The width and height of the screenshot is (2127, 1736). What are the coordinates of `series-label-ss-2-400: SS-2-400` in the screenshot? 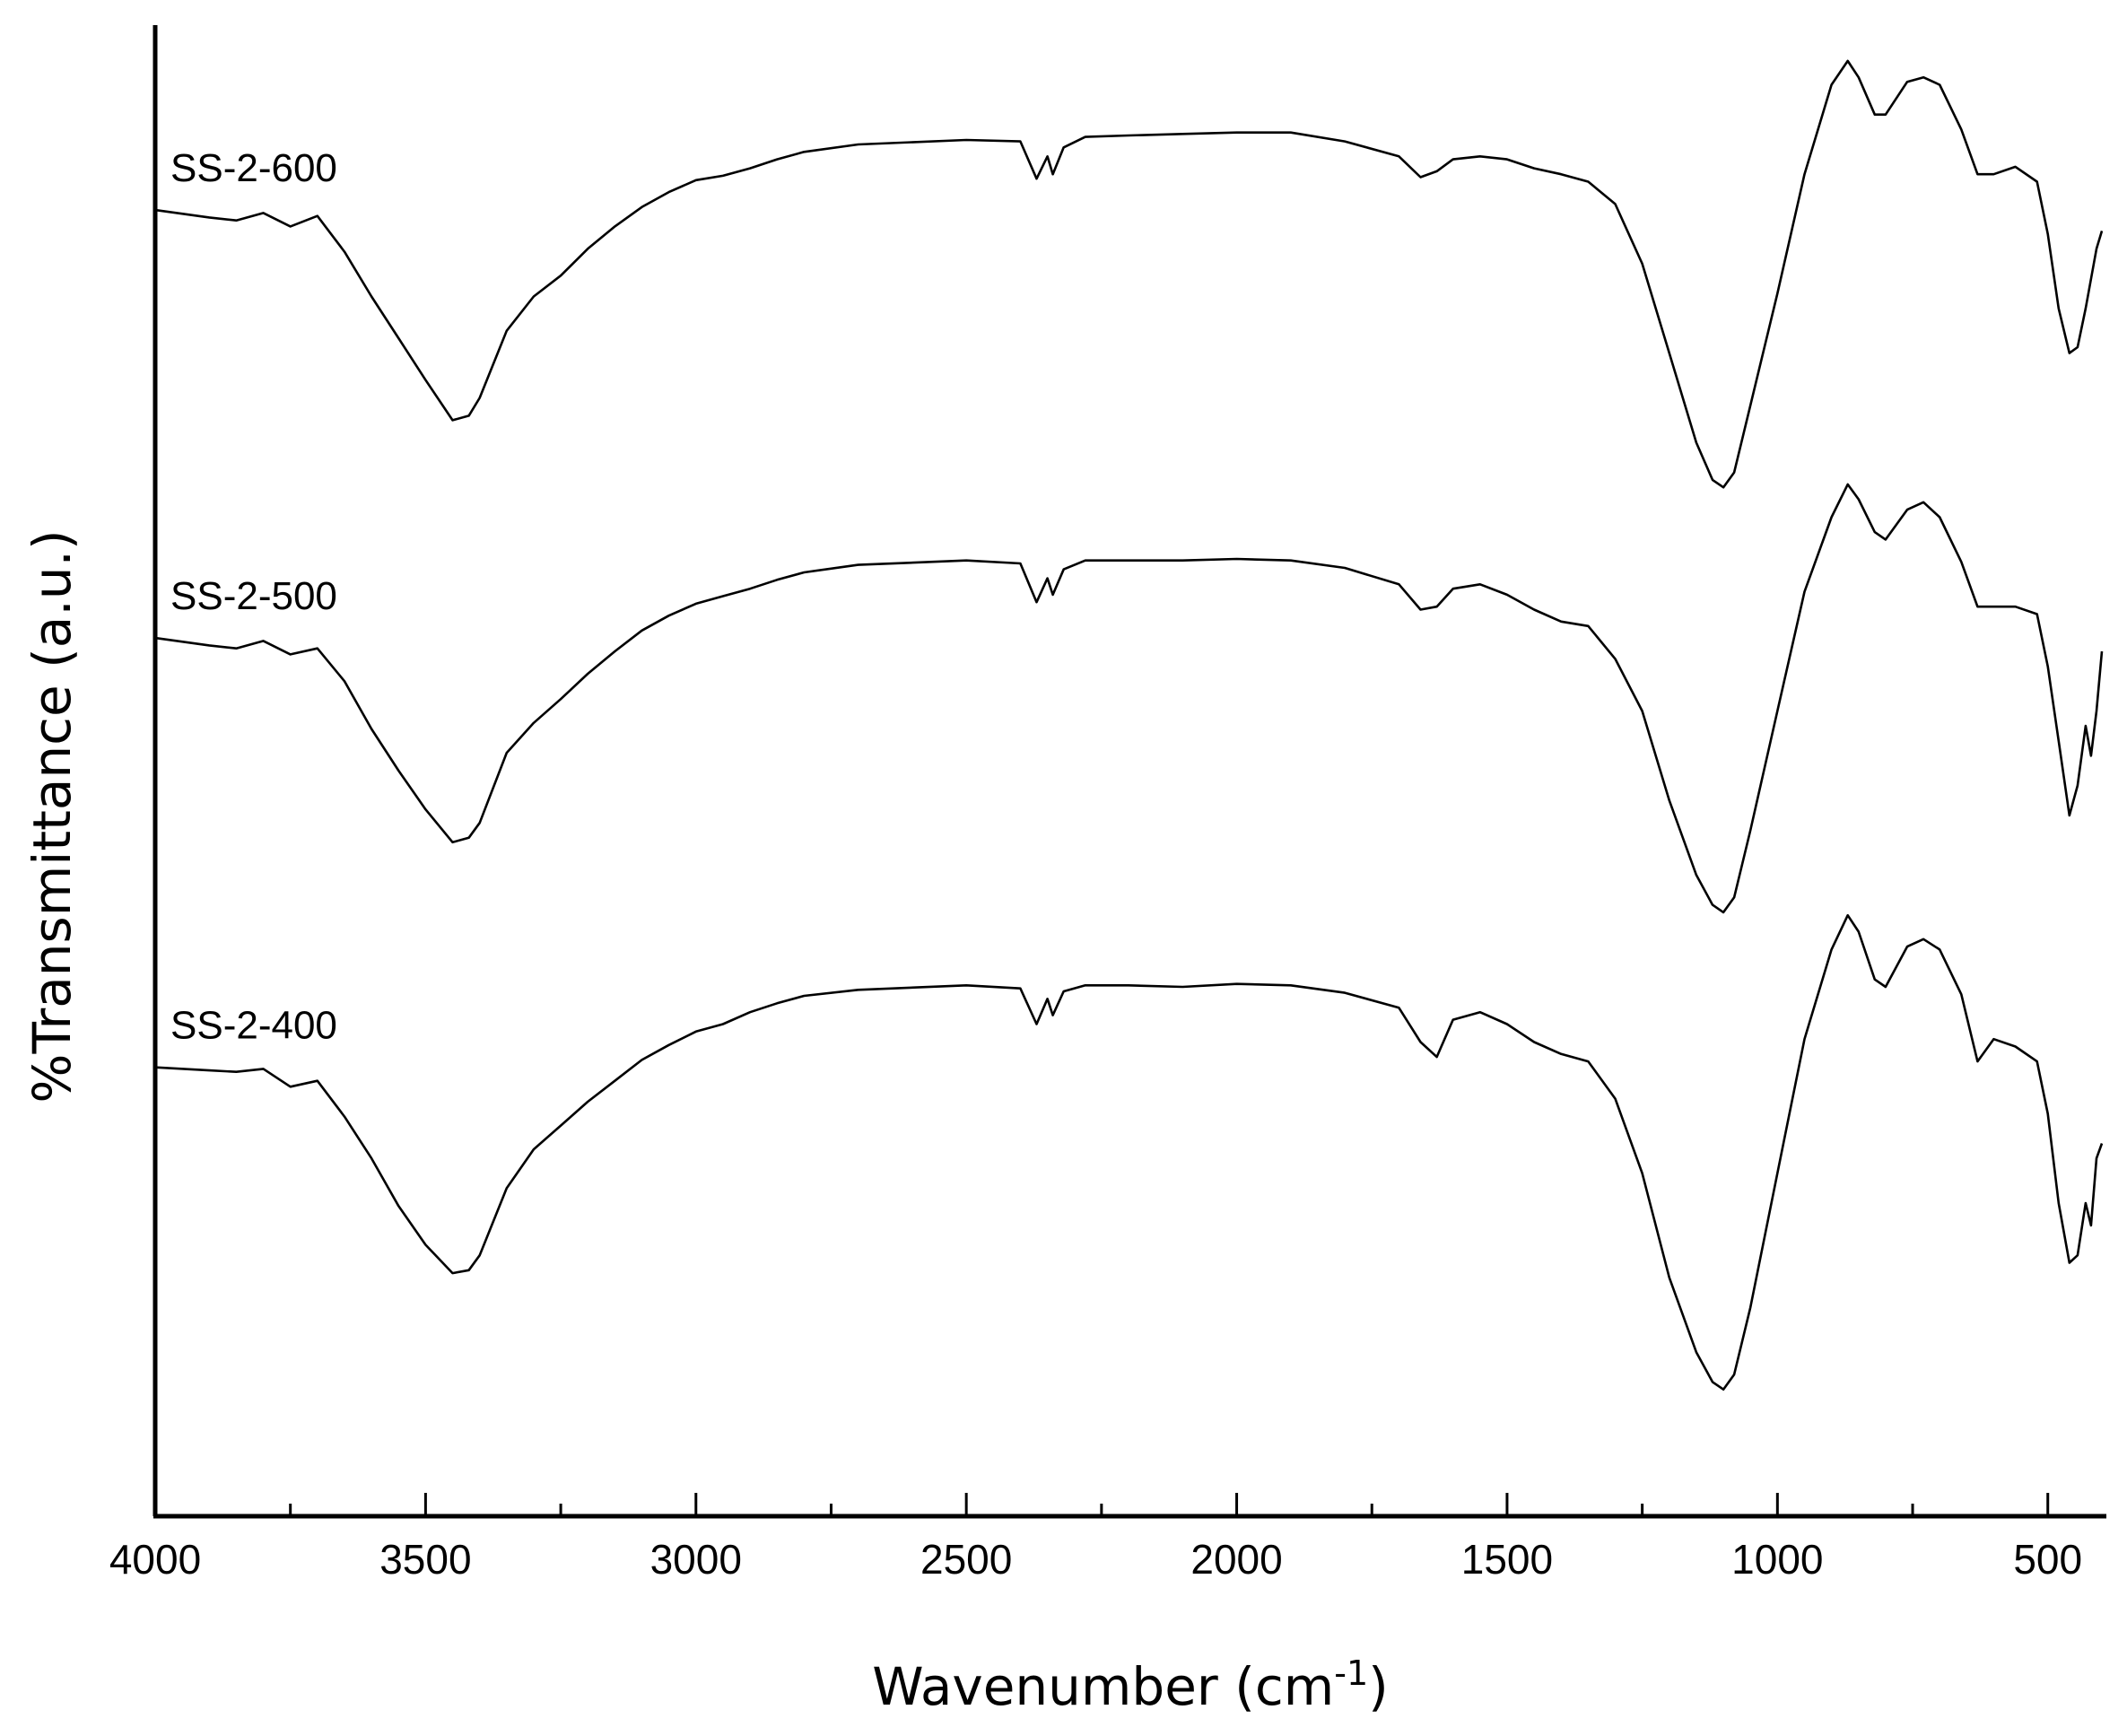 It's located at (254, 1026).